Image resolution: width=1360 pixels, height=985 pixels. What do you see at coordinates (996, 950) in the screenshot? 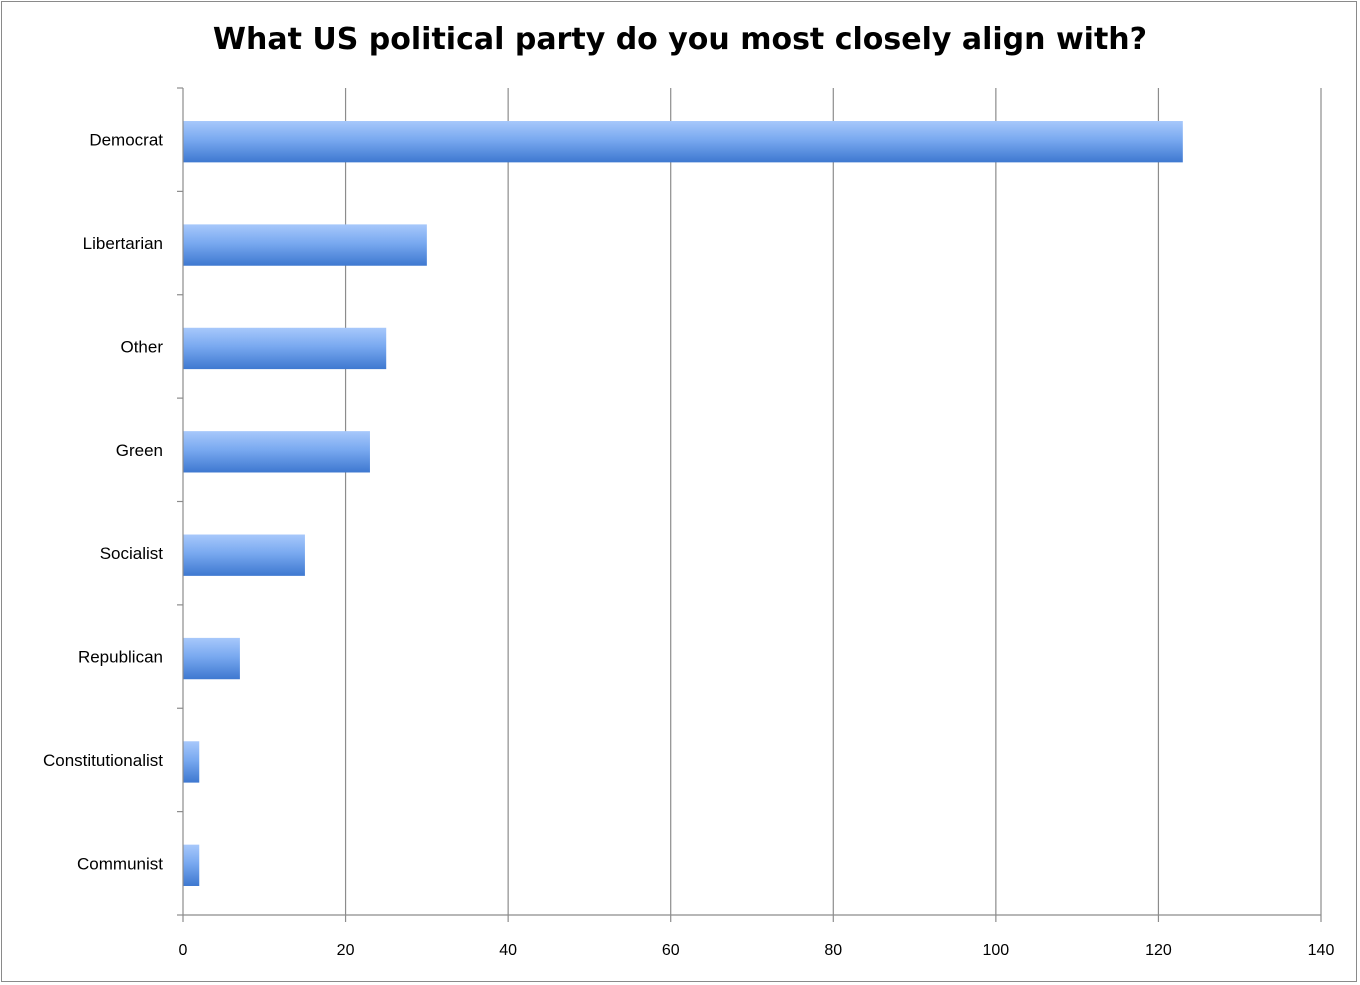
I see `x-tick-label: 100` at bounding box center [996, 950].